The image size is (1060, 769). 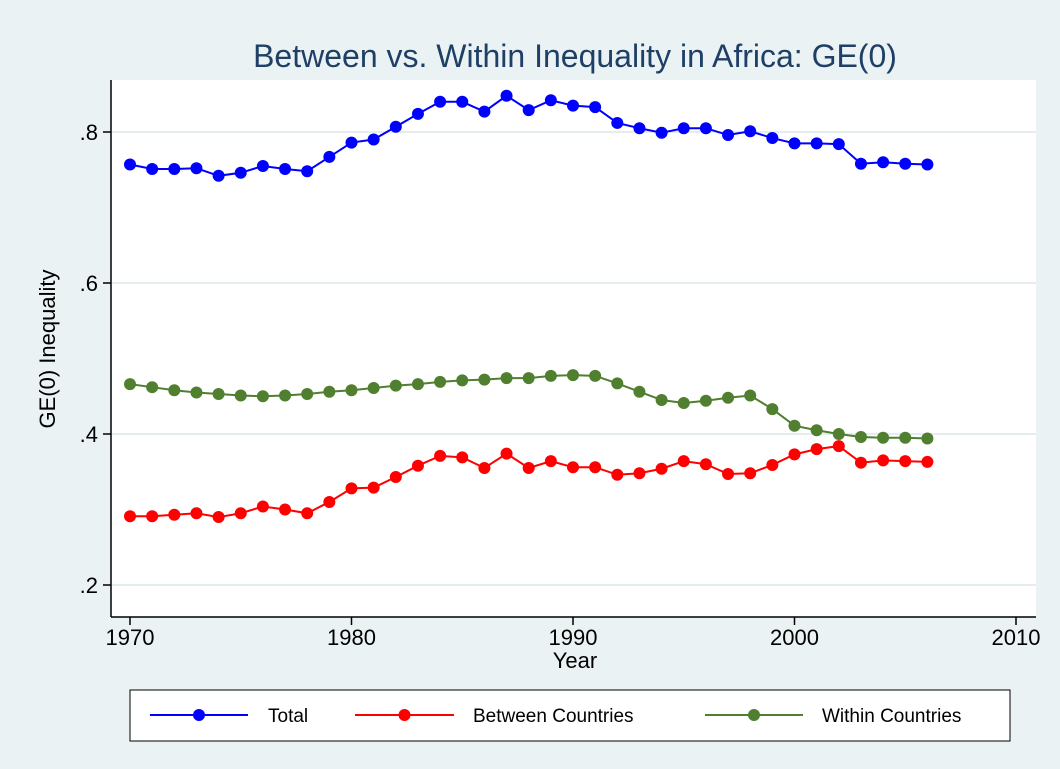 What do you see at coordinates (575, 660) in the screenshot?
I see `x-axis-title: Year` at bounding box center [575, 660].